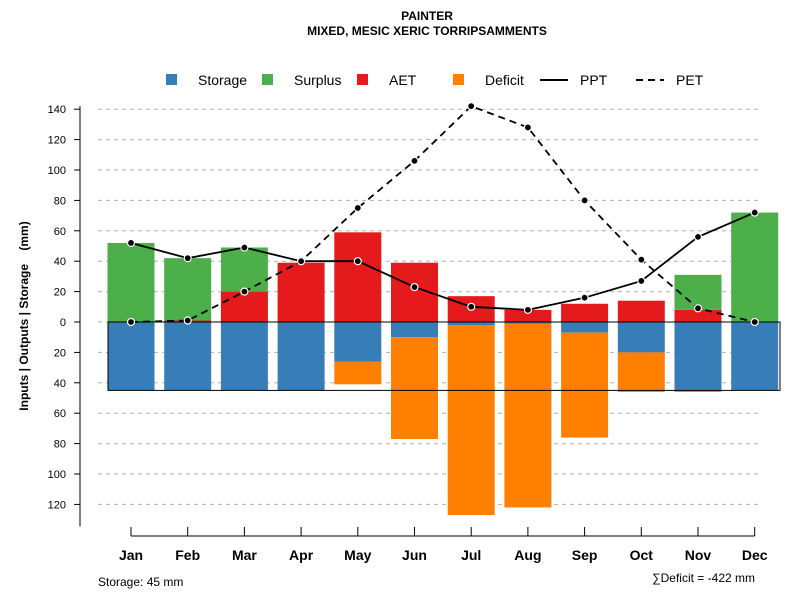  I want to click on point-pet-mar, so click(244, 291).